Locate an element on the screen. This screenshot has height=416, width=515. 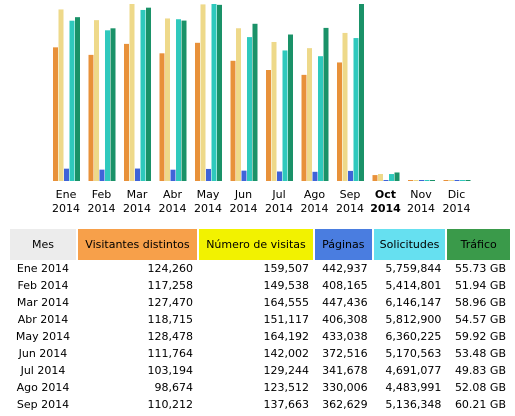
table-cell: Jun 2014 is located at coordinates (43, 353).